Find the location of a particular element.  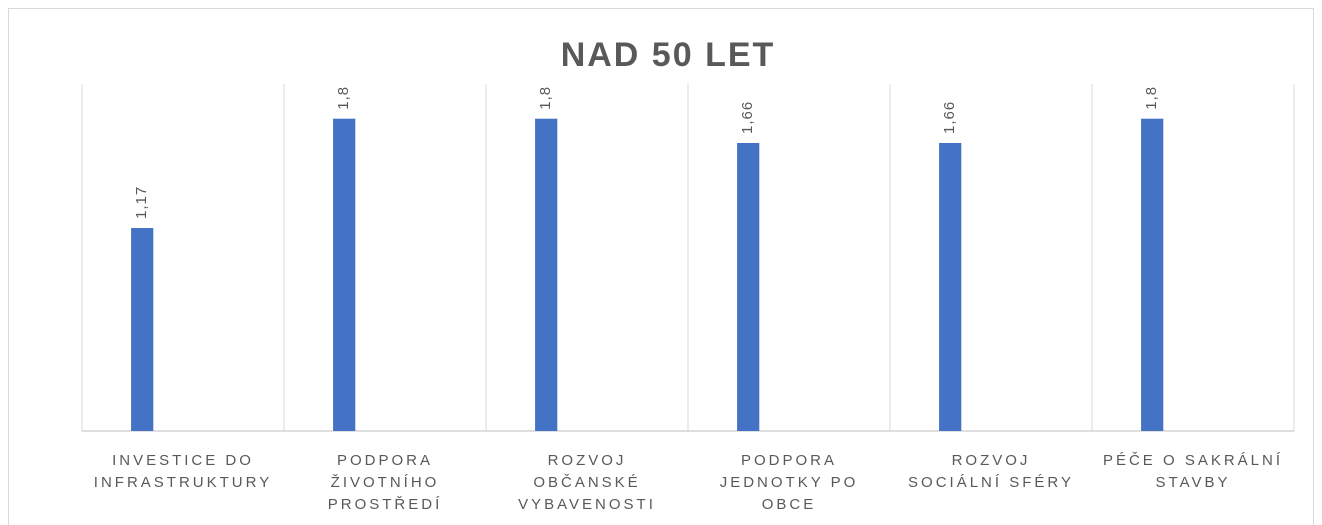

x-tick-label: PODPORA ŽIVOTNÍHO PROSTŘEDÍ is located at coordinates (385, 482).